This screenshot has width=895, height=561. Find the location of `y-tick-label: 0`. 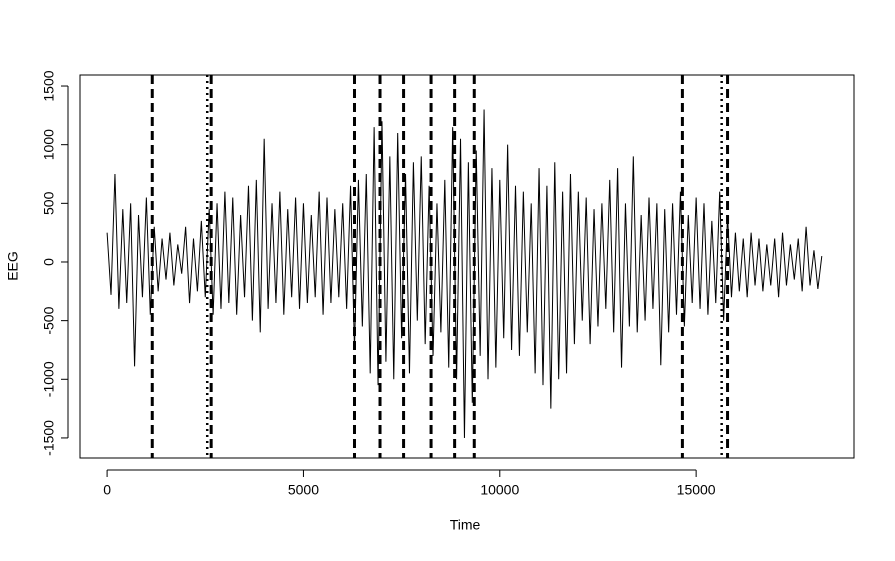

y-tick-label: 0 is located at coordinates (49, 262).